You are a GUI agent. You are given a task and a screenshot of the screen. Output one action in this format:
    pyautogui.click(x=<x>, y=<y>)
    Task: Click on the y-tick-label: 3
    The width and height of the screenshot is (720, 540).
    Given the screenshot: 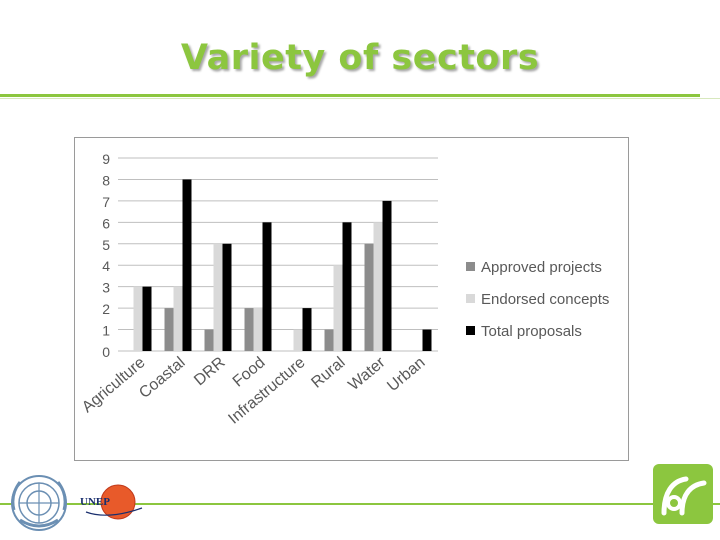 What is the action you would take?
    pyautogui.click(x=106, y=288)
    